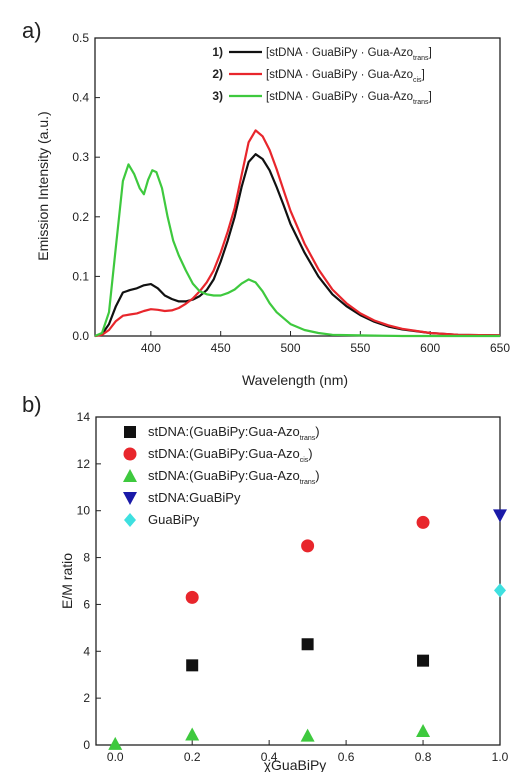 The height and width of the screenshot is (772, 521). Describe the element at coordinates (217, 74) in the screenshot. I see `legend-number: 2)` at that location.